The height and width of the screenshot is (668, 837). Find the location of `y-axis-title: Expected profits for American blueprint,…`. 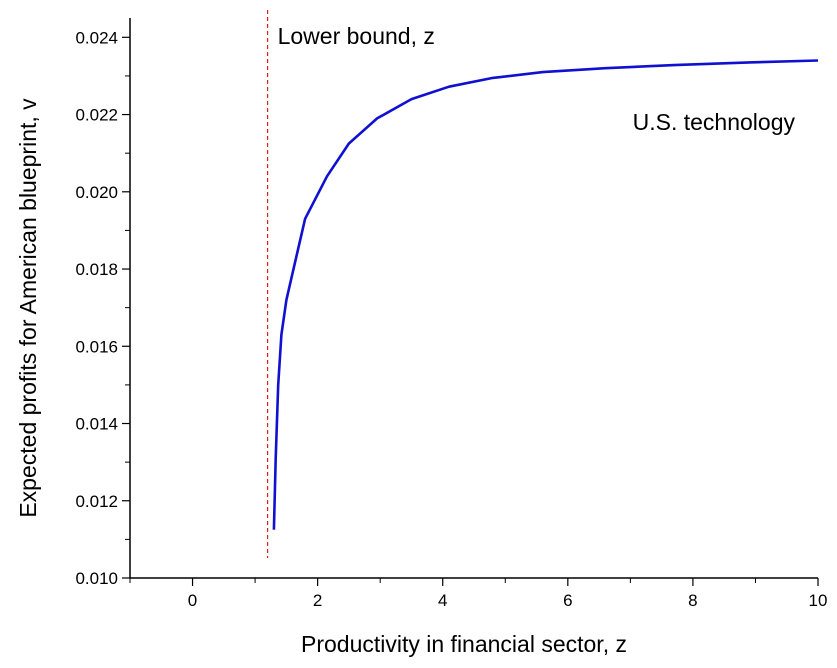

y-axis-title: Expected profits for American blueprint,… is located at coordinates (28, 308).